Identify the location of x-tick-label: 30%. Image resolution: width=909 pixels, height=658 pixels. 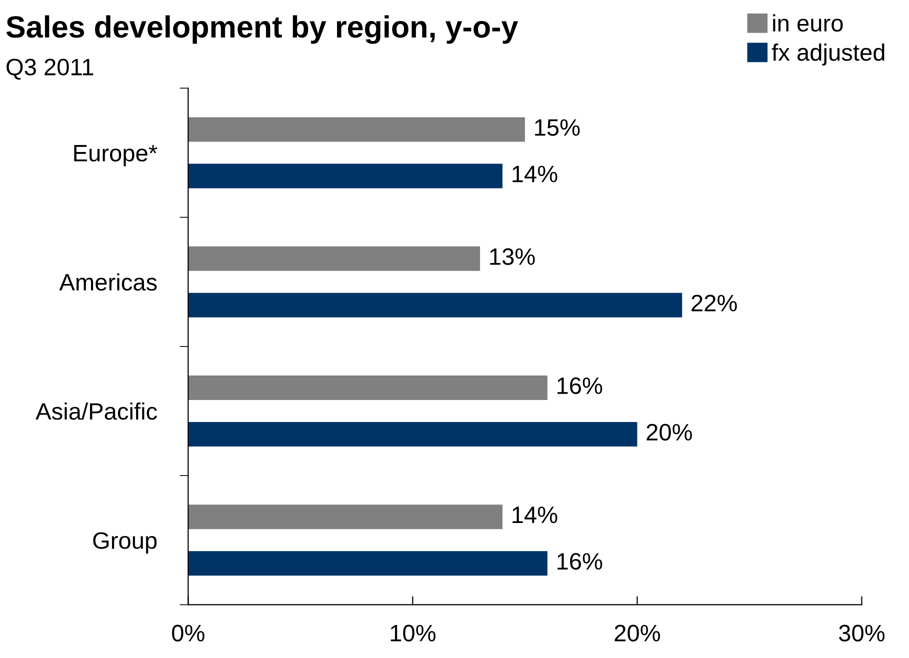
(862, 633).